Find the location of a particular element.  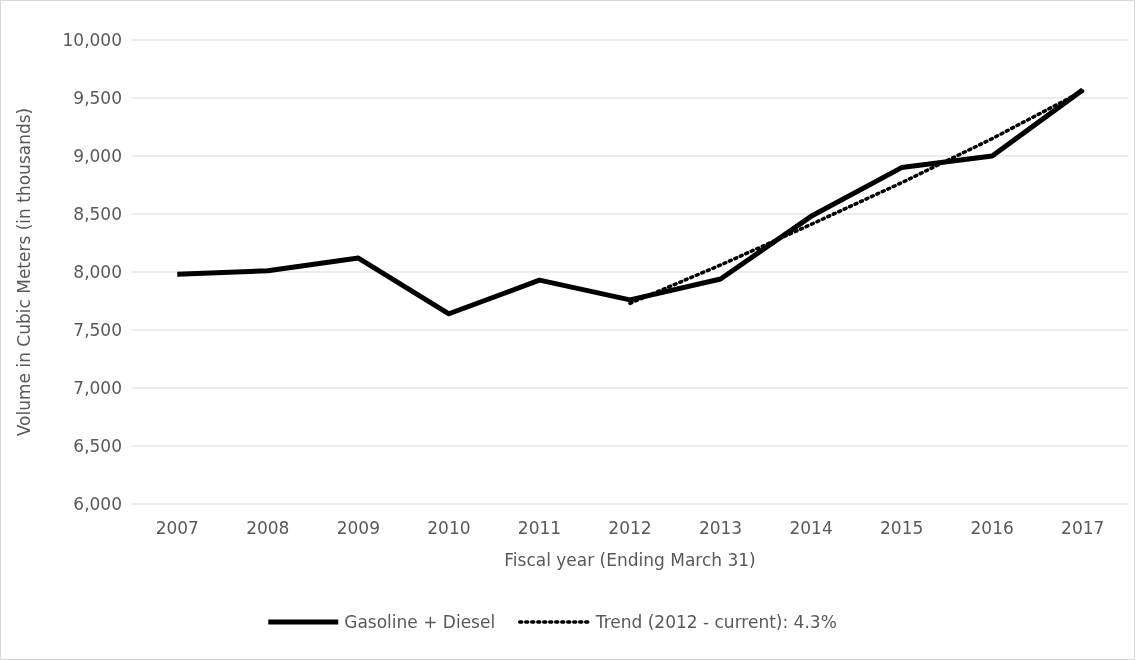

x-axis-title: Fiscal year (Ending March 31) is located at coordinates (630, 560).